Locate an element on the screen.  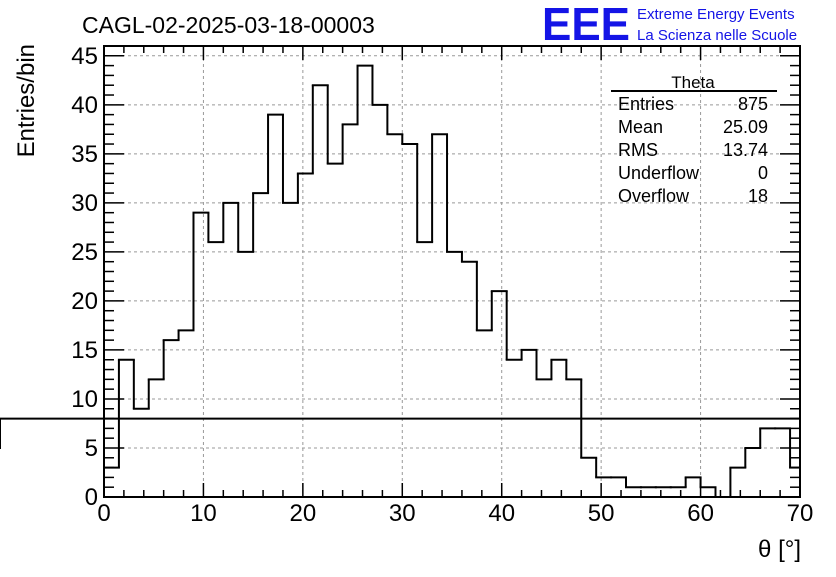
stats-row-label: Underflow is located at coordinates (659, 173).